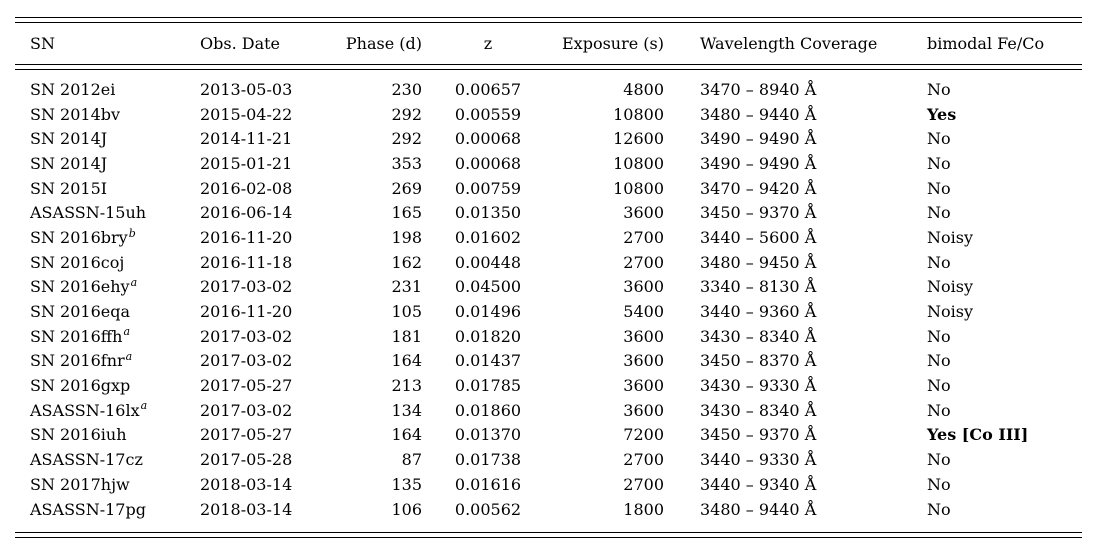 This screenshot has width=1101, height=556. What do you see at coordinates (89, 409) in the screenshot?
I see `sn-cell: ASASSN-16lxa` at bounding box center [89, 409].